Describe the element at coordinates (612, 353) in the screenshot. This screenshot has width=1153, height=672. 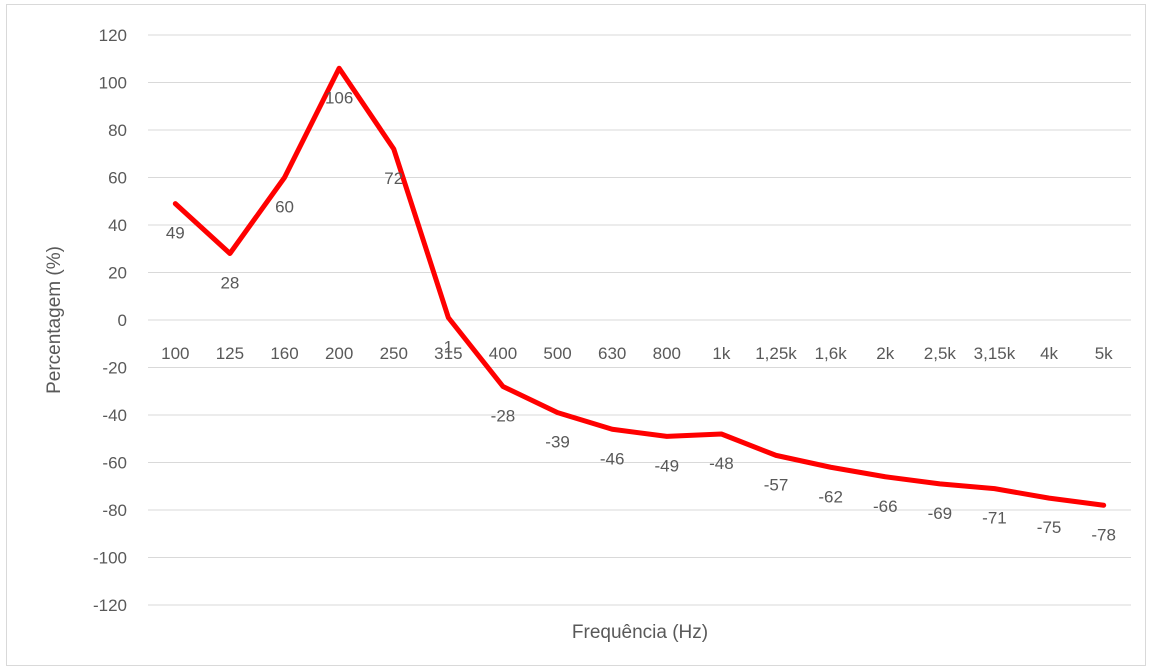
I see `x-tick-label: 630` at that location.